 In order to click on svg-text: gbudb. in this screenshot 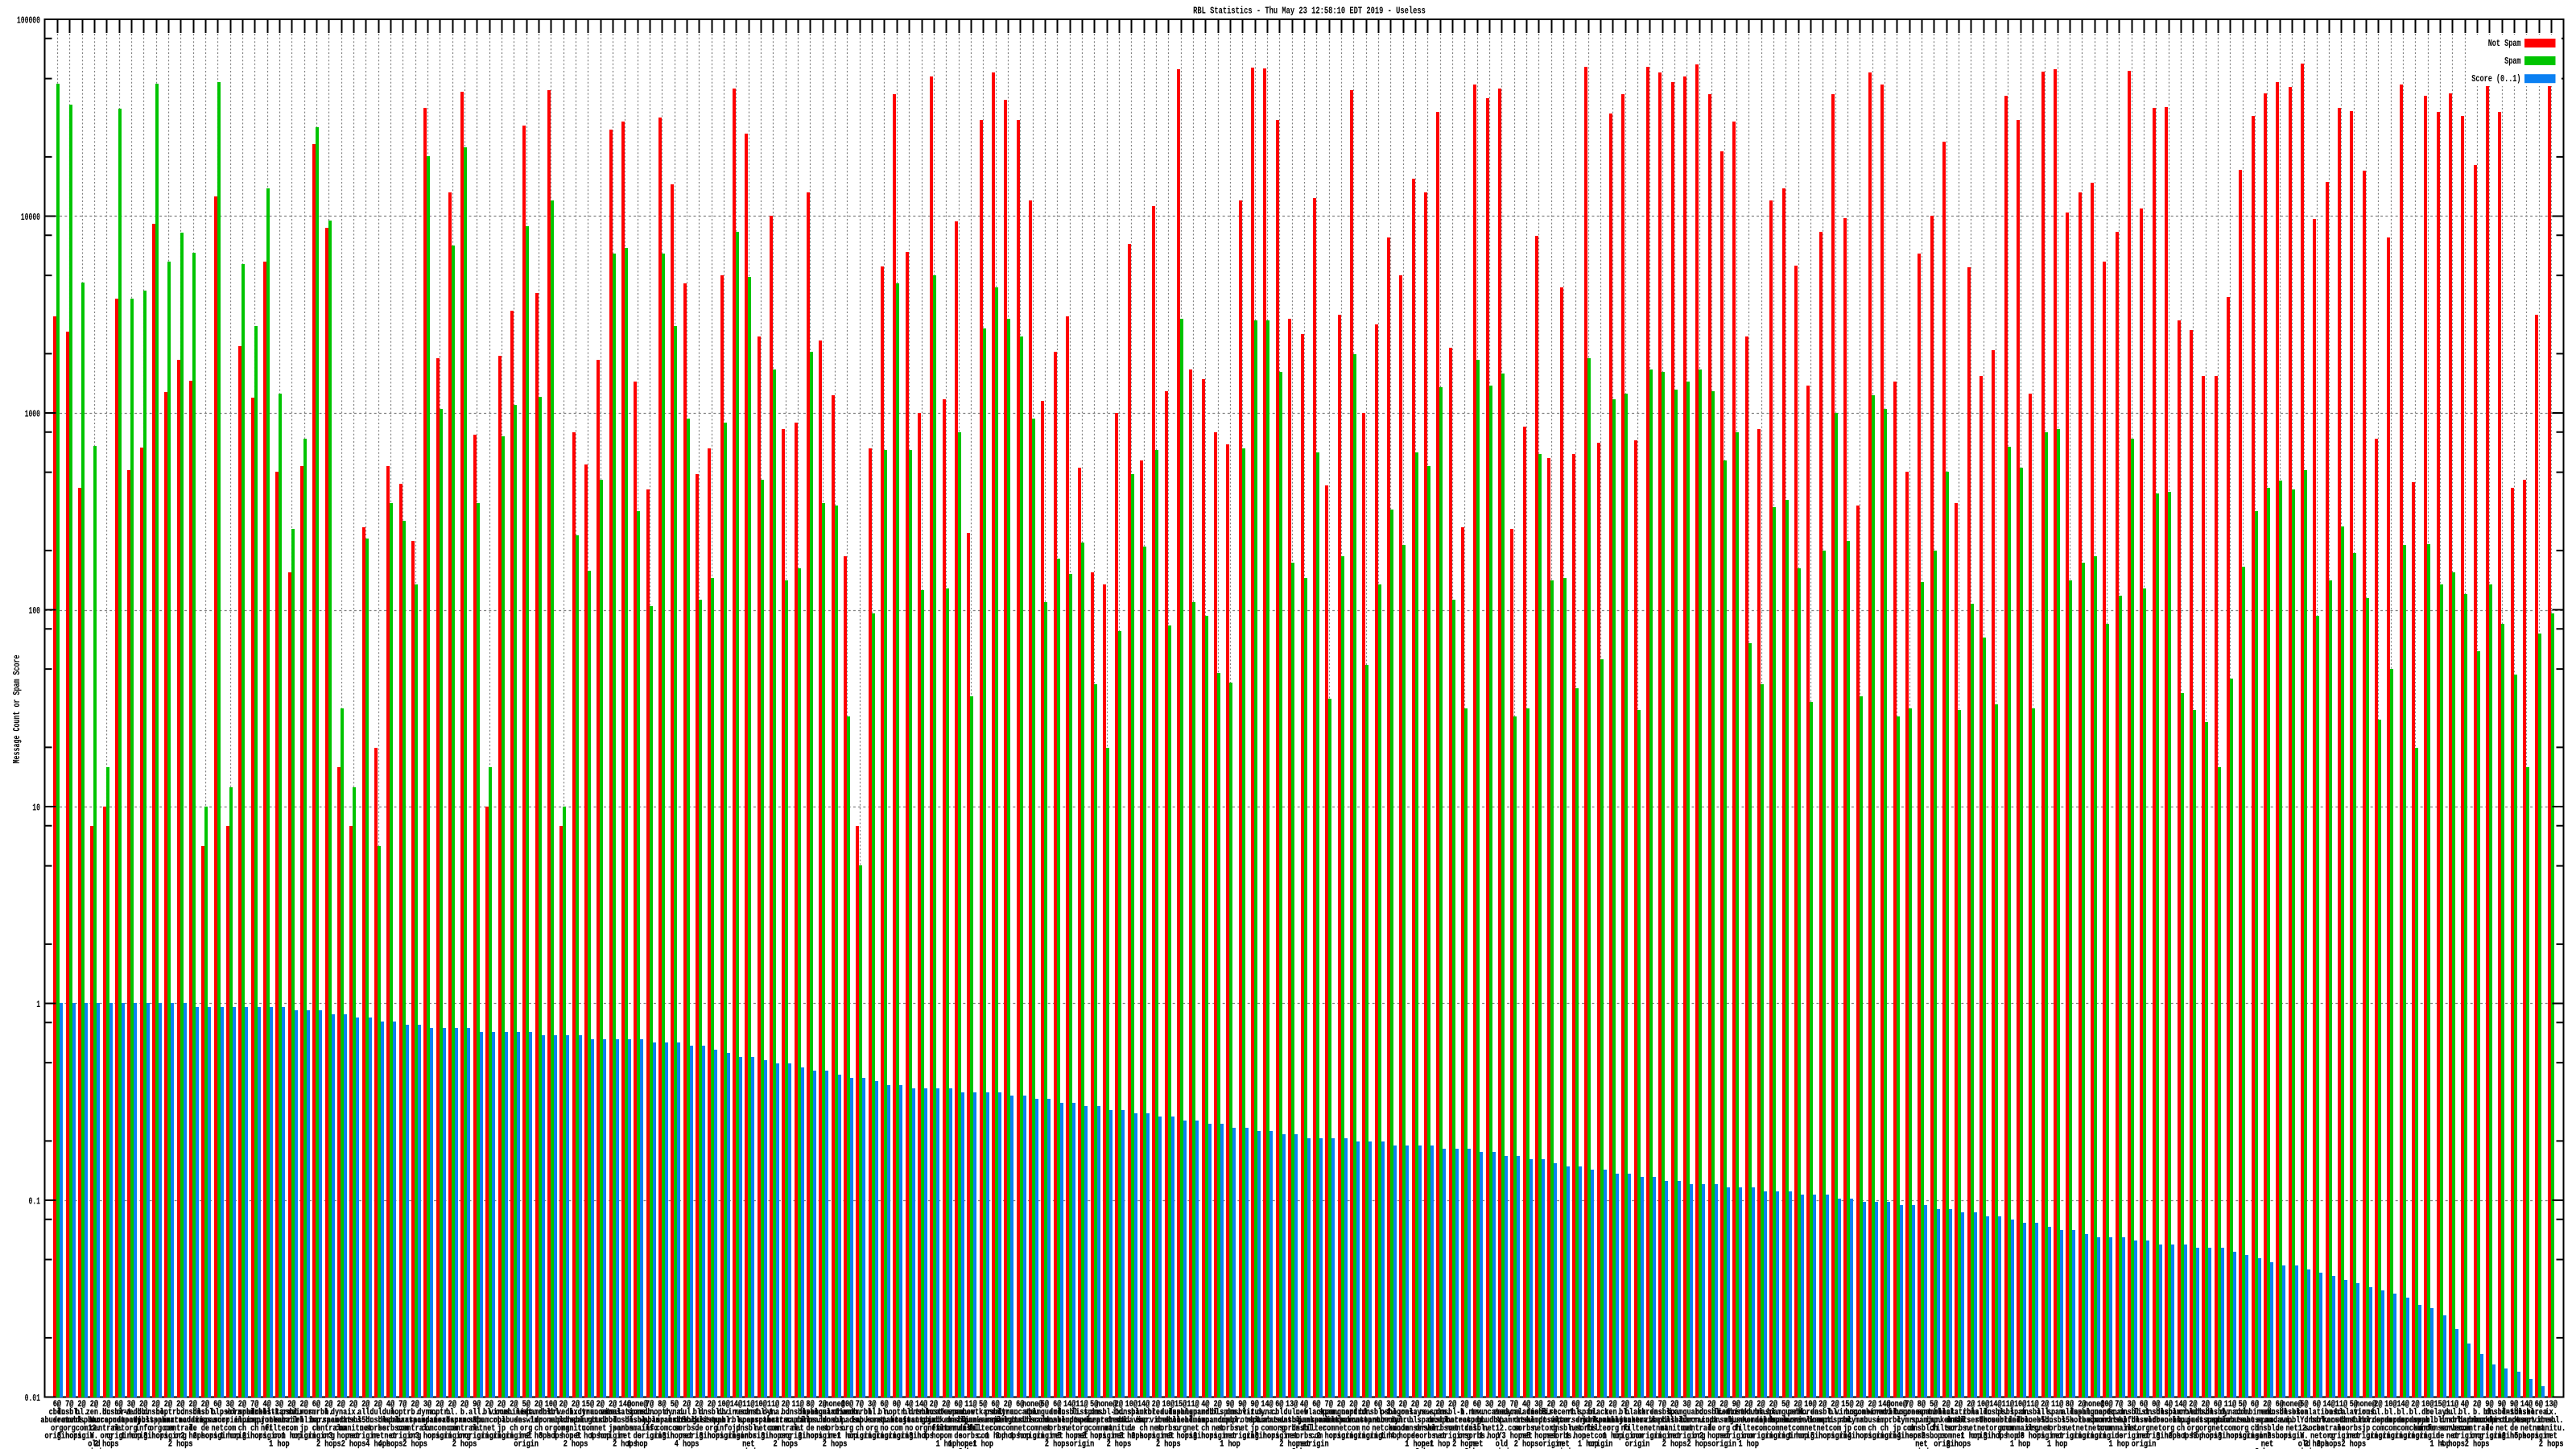, I will do `click(934, 1421)`.